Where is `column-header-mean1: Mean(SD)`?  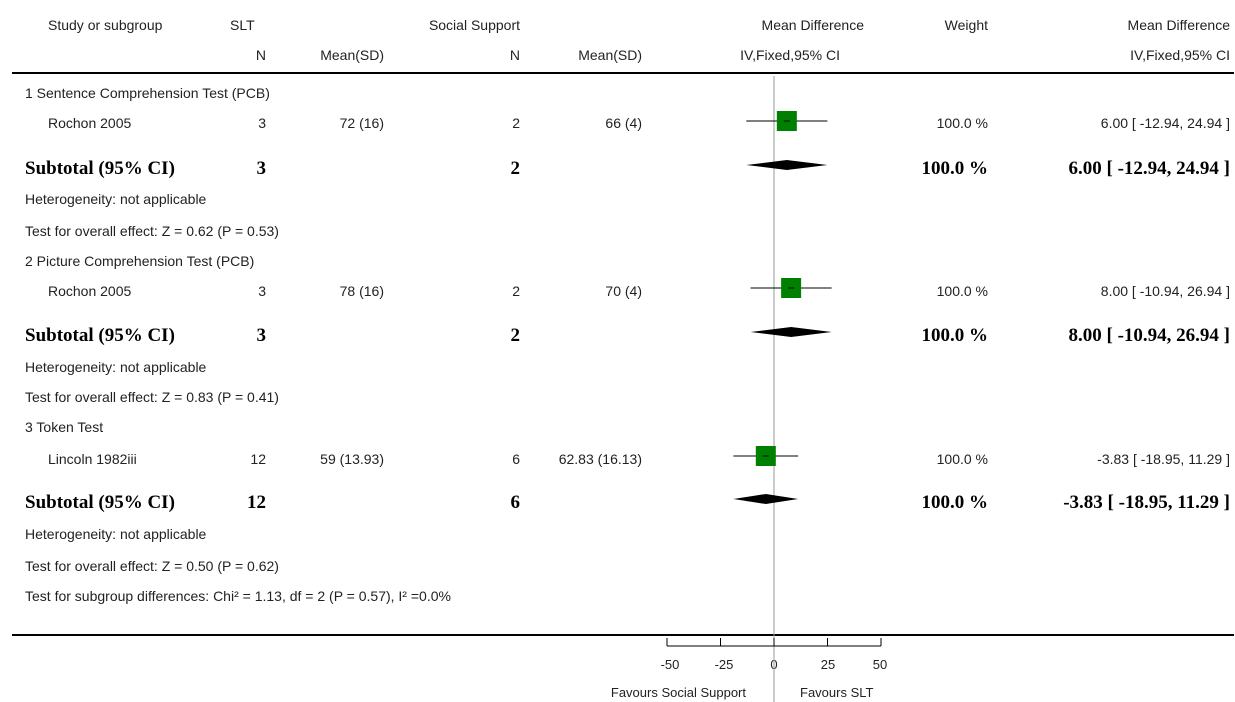 column-header-mean1: Mean(SD) is located at coordinates (352, 55).